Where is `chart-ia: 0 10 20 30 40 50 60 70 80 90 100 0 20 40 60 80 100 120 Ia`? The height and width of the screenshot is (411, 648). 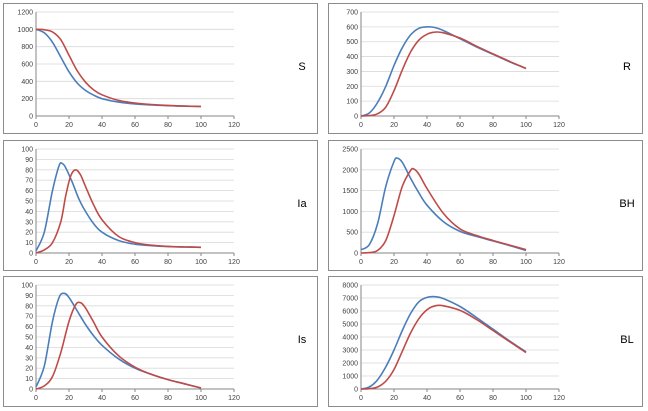 chart-ia: 0 10 20 30 40 50 60 70 80 90 100 0 20 40 60 80 100 120 Ia is located at coordinates (164, 207).